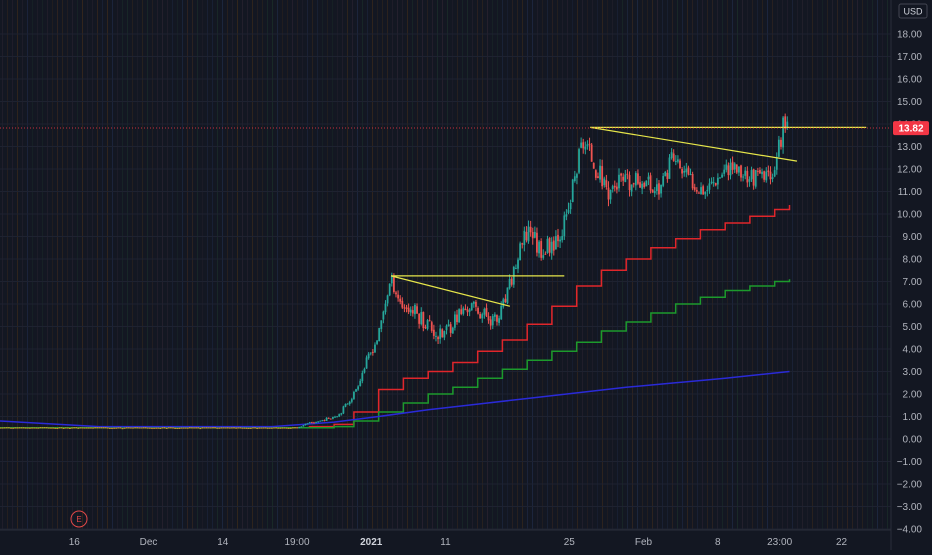  Describe the element at coordinates (458, 542) in the screenshot. I see `time-axis: 16 Dec 14 19:00 2021 11 25 Feb 8 23:00 22` at that location.